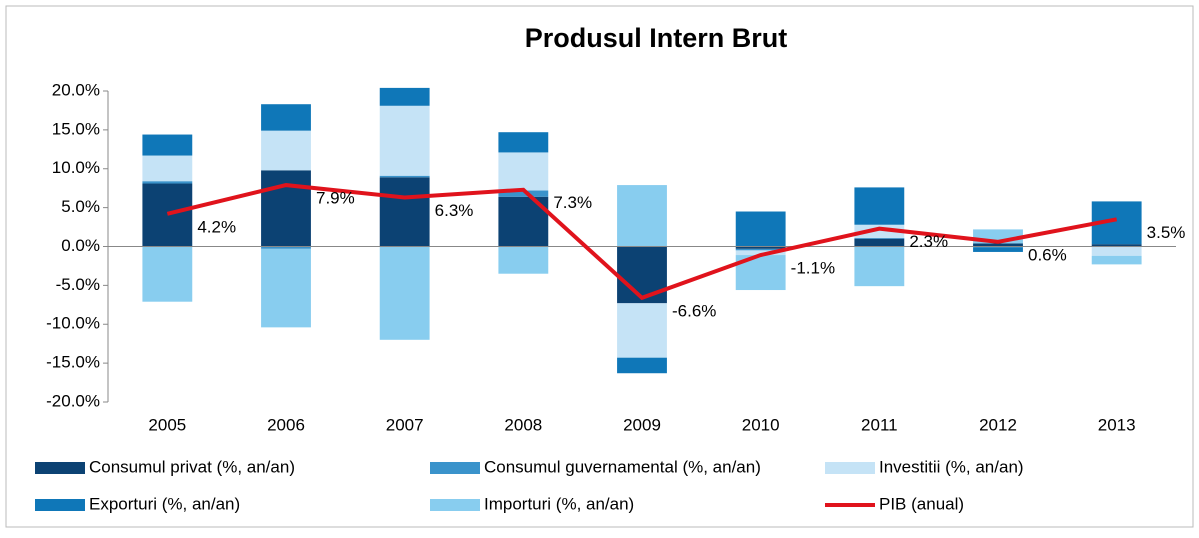 This screenshot has height=538, width=1199. Describe the element at coordinates (286, 424) in the screenshot. I see `x-tick-label: 2006` at that location.